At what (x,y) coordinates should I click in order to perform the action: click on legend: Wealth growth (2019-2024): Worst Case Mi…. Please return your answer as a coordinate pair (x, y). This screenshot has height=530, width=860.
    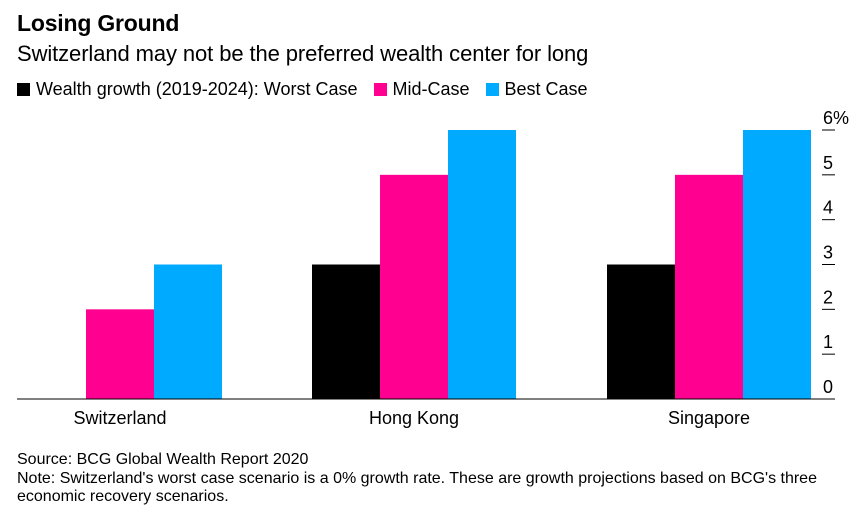
    Looking at the image, I should click on (310, 89).